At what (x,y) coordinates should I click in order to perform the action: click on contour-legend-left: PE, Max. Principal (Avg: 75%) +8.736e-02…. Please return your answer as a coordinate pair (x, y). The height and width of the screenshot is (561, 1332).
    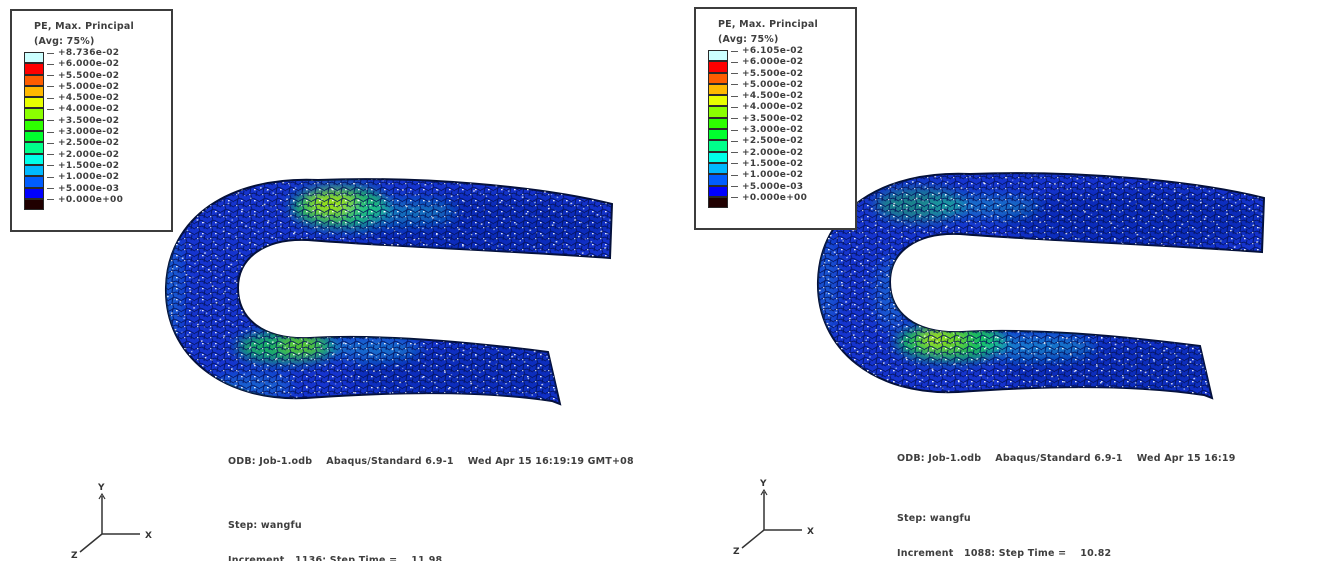
    Looking at the image, I should click on (91, 120).